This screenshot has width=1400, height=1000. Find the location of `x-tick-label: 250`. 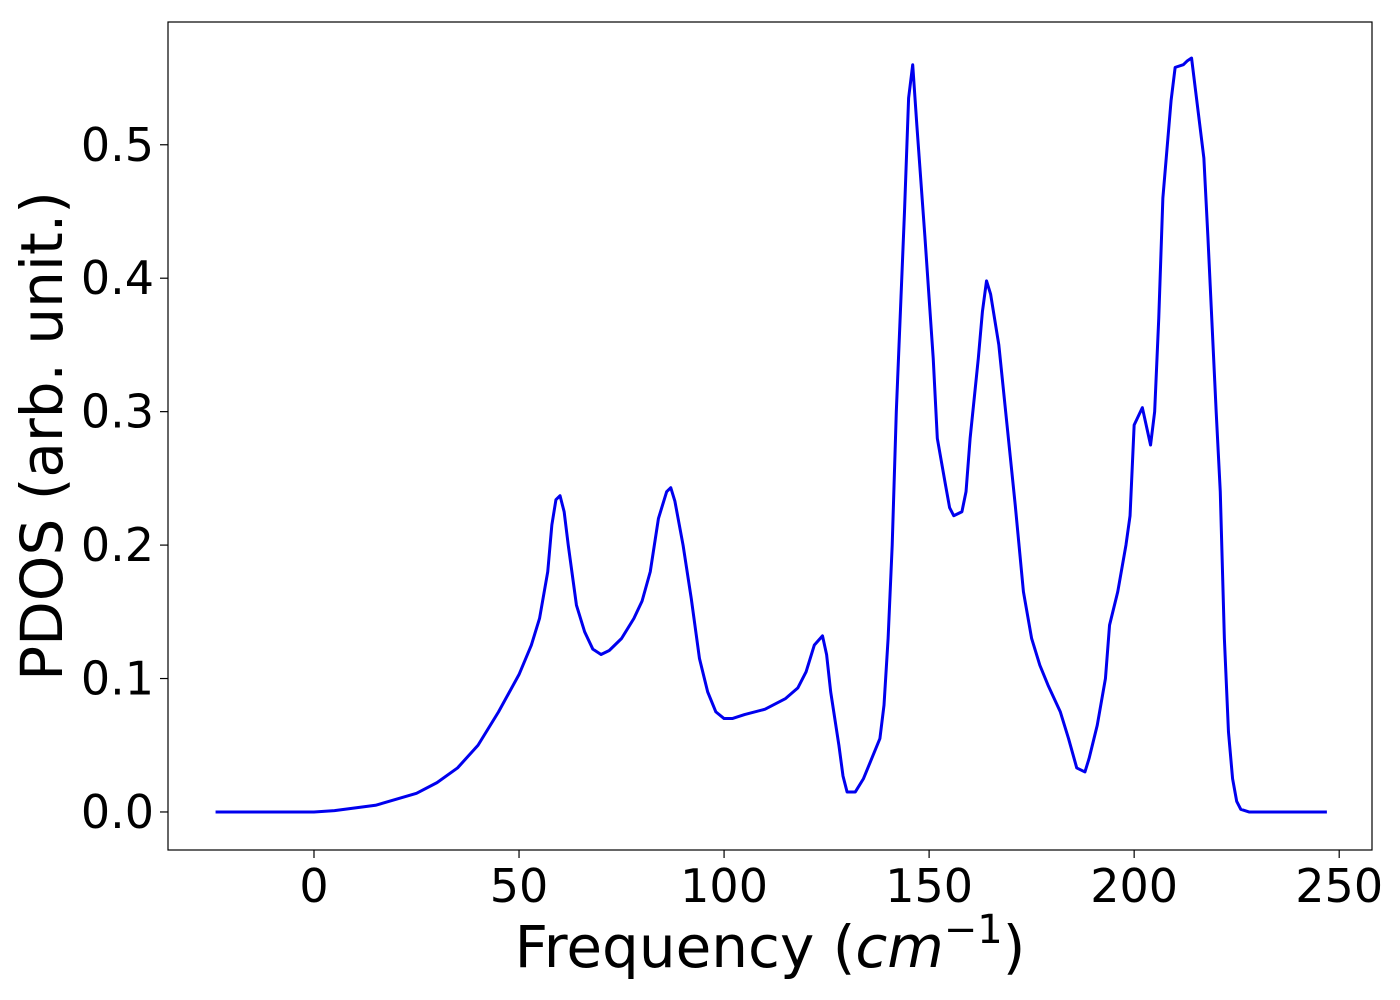

x-tick-label: 250 is located at coordinates (1339, 886).